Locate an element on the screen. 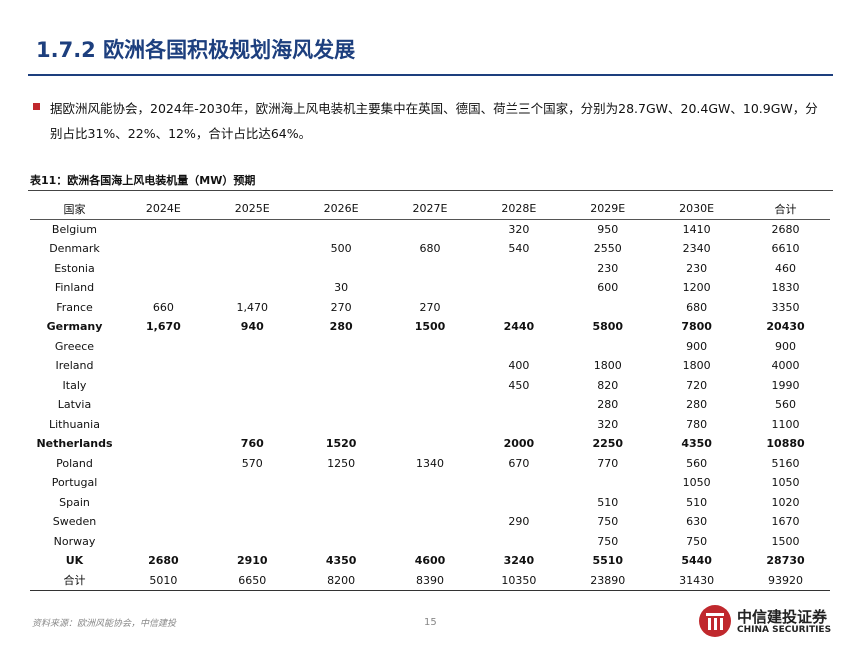 Image resolution: width=860 pixels, height=645 pixels. header-row: 国家 2024E 2025E 2026E 2027E 2028E 2029E 2030E 合计 is located at coordinates (430, 209).